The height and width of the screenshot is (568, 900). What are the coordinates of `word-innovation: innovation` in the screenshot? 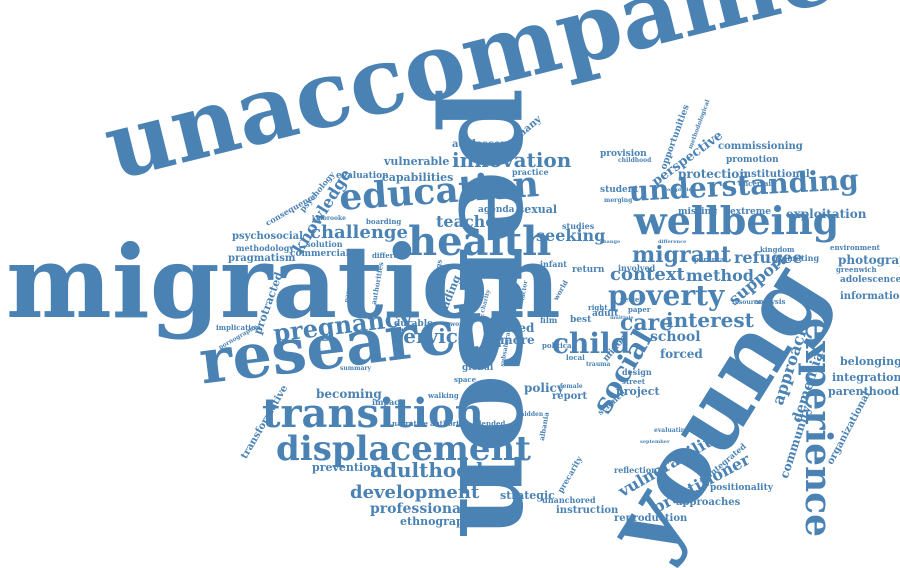 It's located at (512, 160).